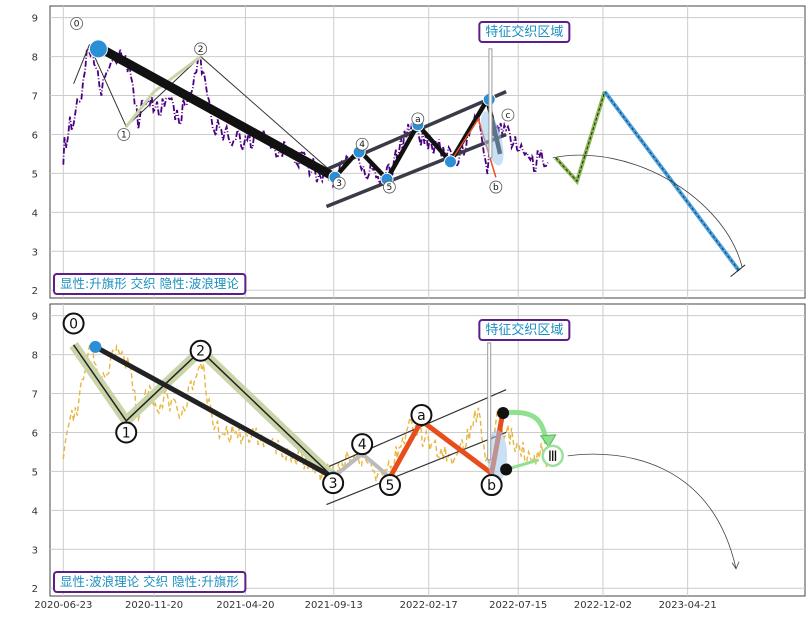  I want to click on x-tick-label: 2021-09-13, so click(334, 605).